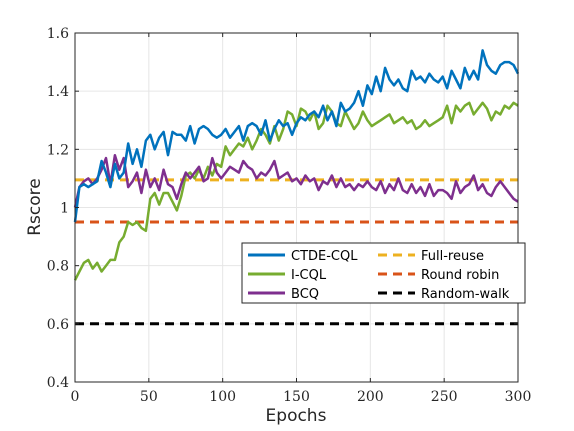 The image size is (574, 431). Describe the element at coordinates (296, 416) in the screenshot. I see `x-axis-title: Epochs` at that location.